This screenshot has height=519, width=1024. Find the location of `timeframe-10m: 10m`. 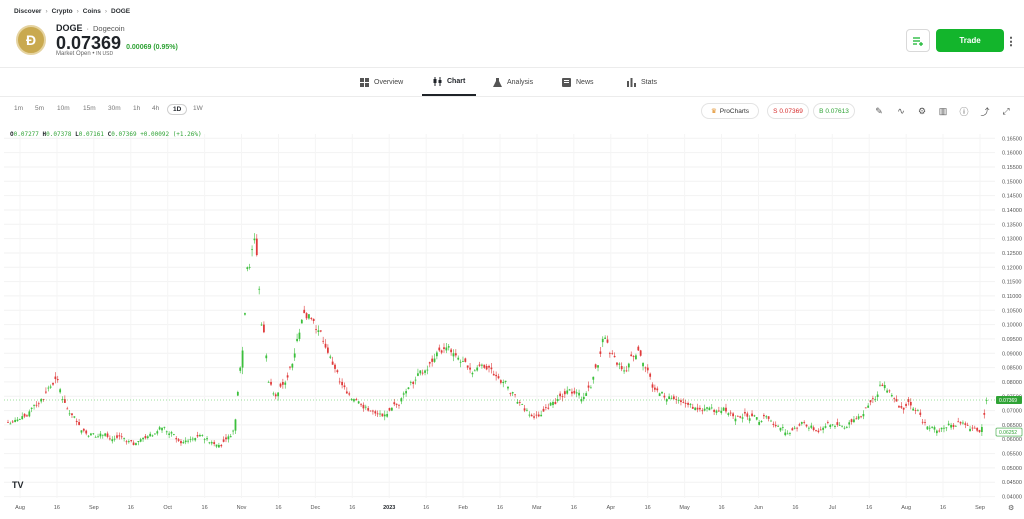

timeframe-10m: 10m is located at coordinates (63, 108).